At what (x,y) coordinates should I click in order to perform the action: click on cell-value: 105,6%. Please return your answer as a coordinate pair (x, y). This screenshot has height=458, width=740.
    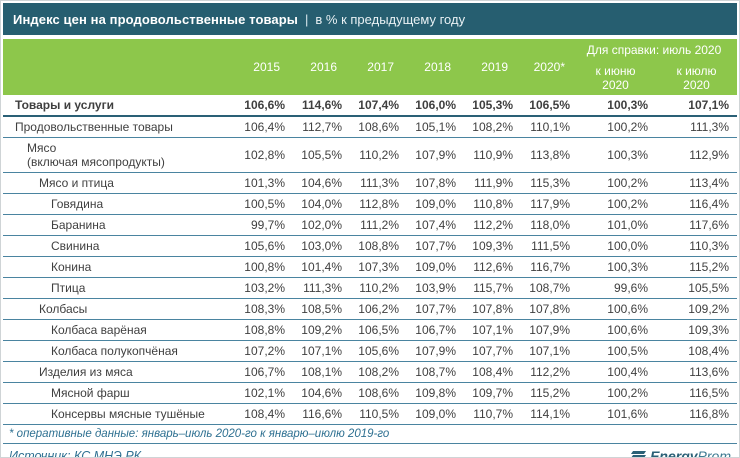
    Looking at the image, I should click on (261, 246).